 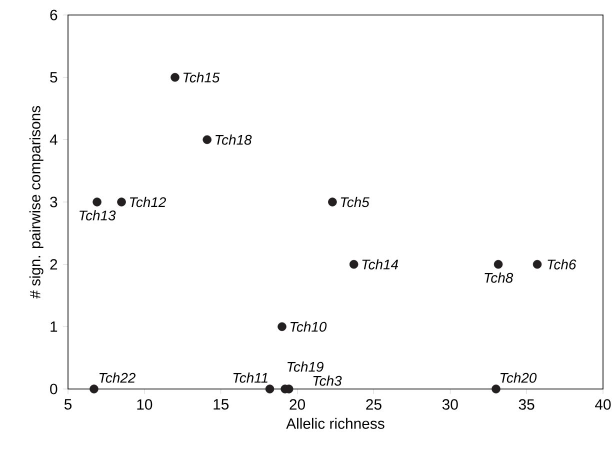 What do you see at coordinates (144, 404) in the screenshot?
I see `x-tick-label: 10` at bounding box center [144, 404].